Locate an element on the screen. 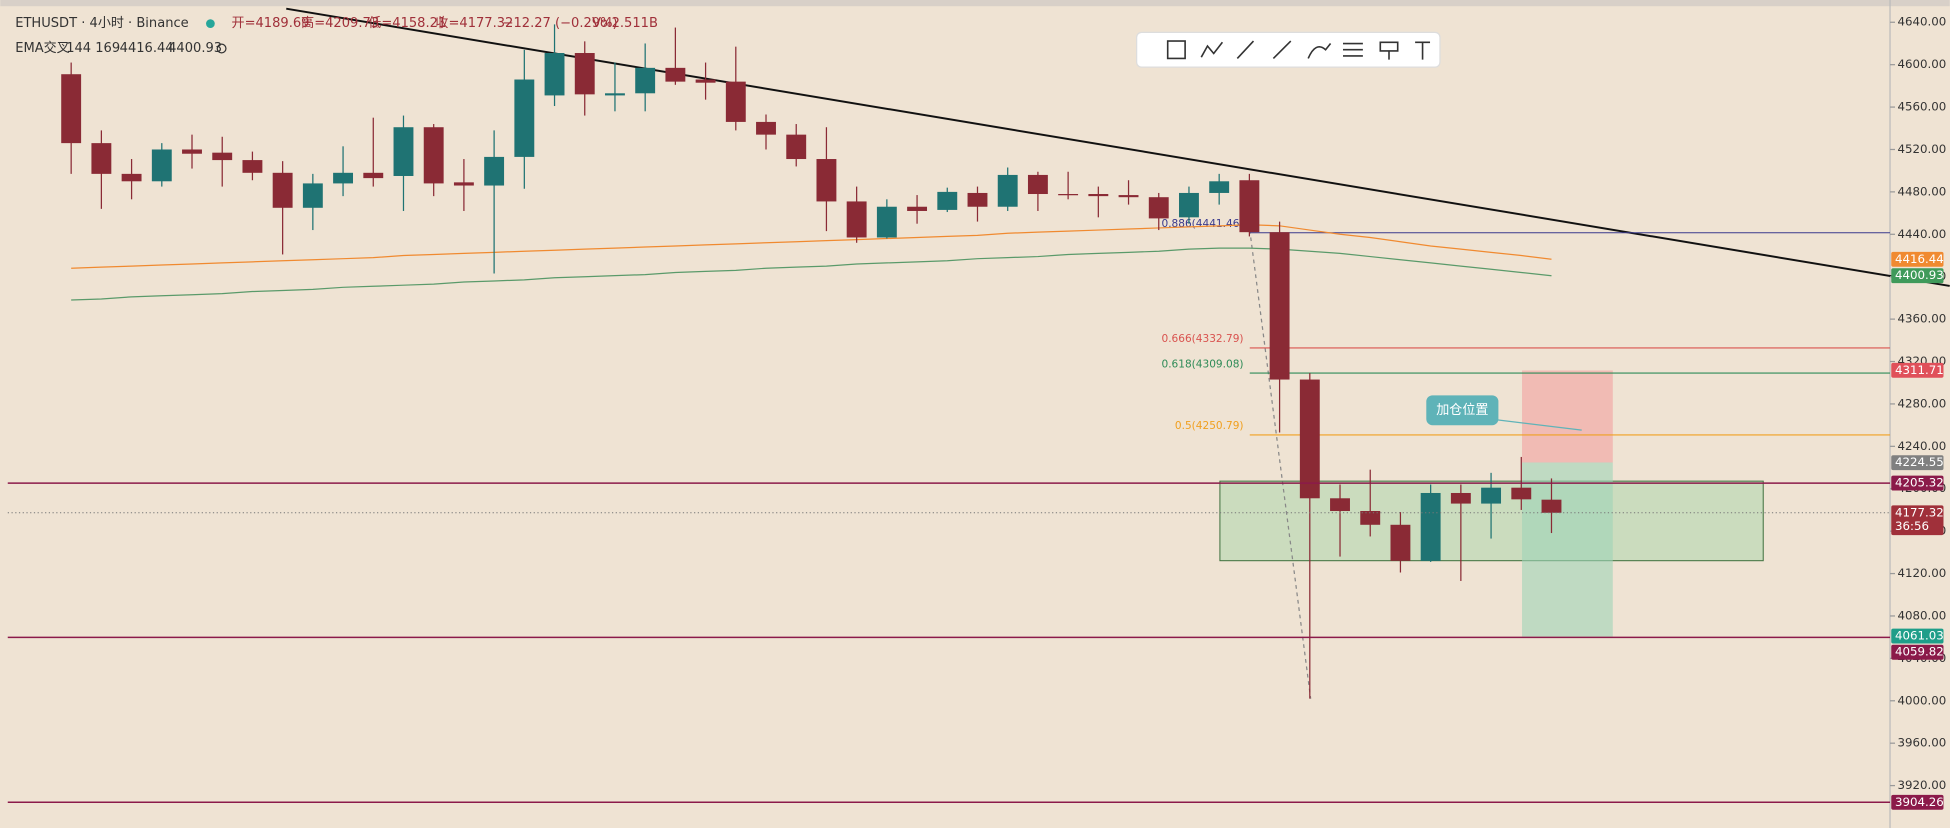 This screenshot has height=828, width=1950. countdown: 36:56 is located at coordinates (1912, 526).